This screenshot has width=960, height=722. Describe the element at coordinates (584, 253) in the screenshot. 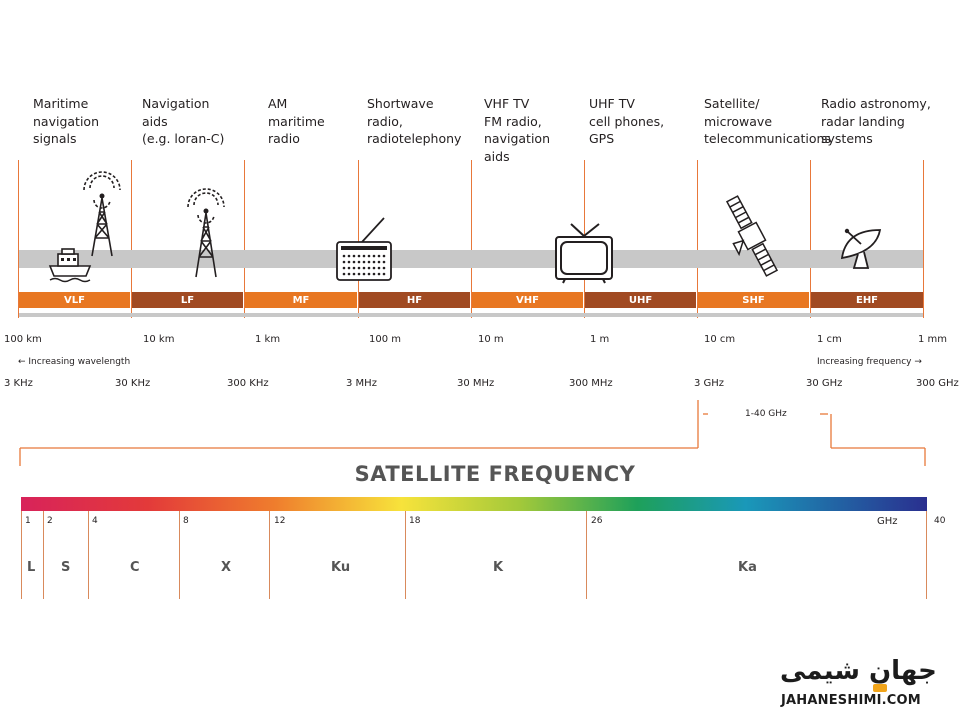

I see `television-icon` at that location.